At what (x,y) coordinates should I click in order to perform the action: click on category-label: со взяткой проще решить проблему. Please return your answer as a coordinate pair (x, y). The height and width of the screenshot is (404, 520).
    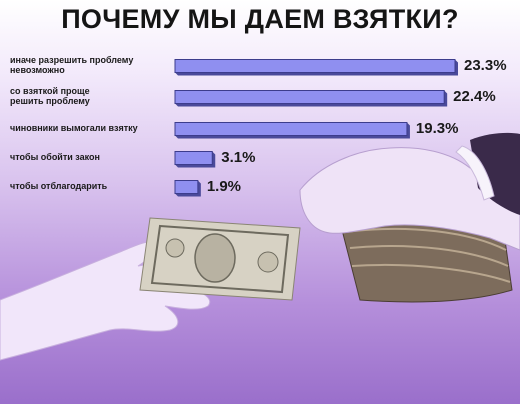
    Looking at the image, I should click on (92, 96).